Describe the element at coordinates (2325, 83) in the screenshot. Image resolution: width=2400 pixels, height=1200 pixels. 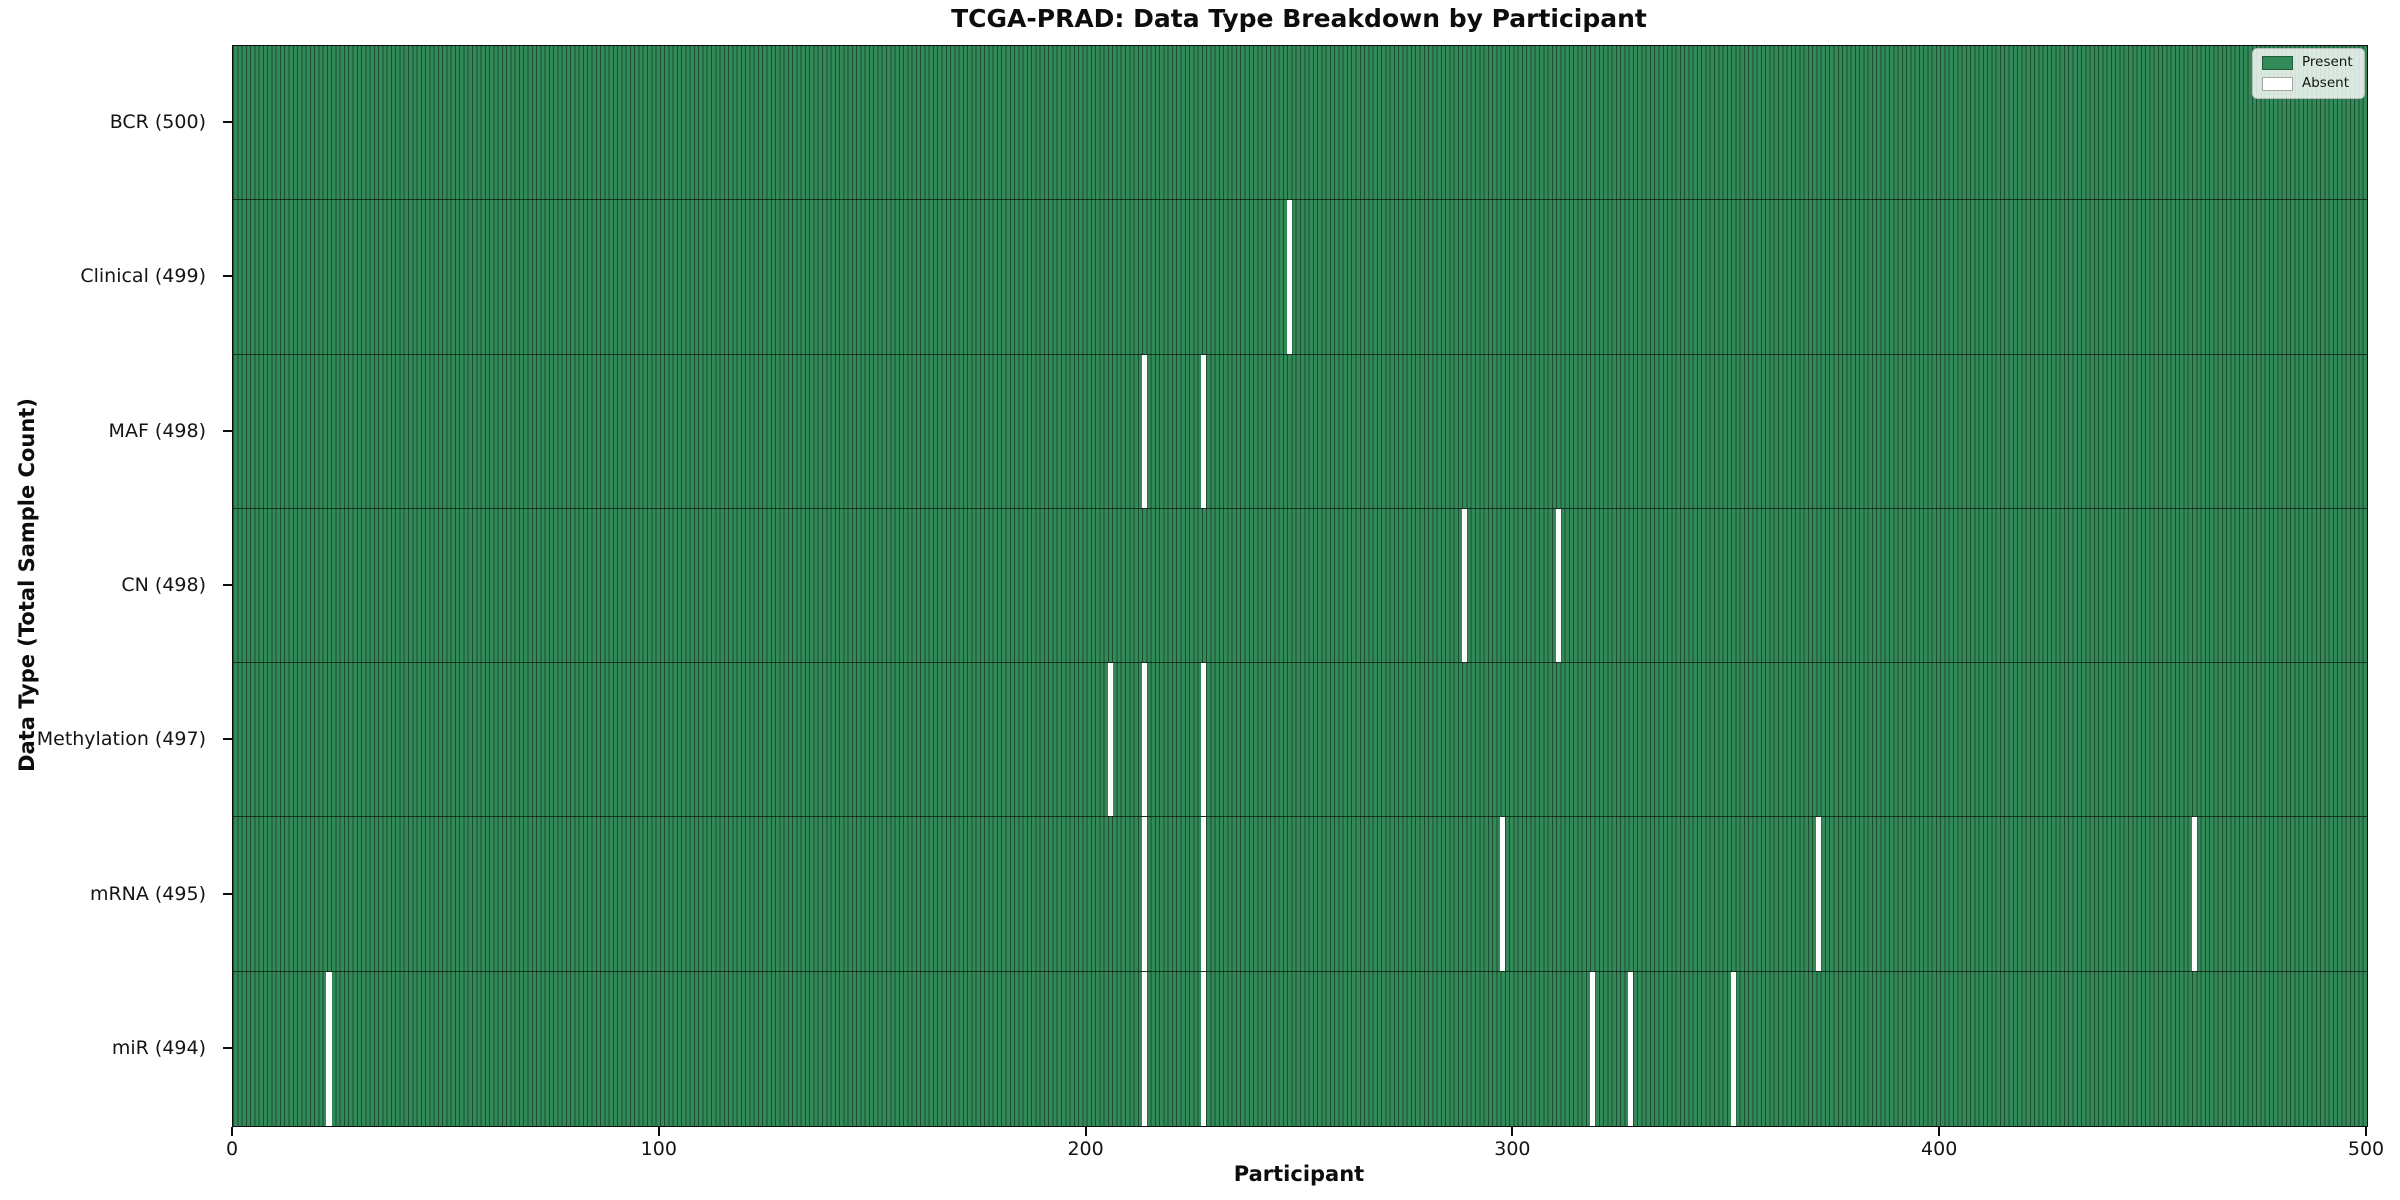
I see `legend-label: Absent` at that location.